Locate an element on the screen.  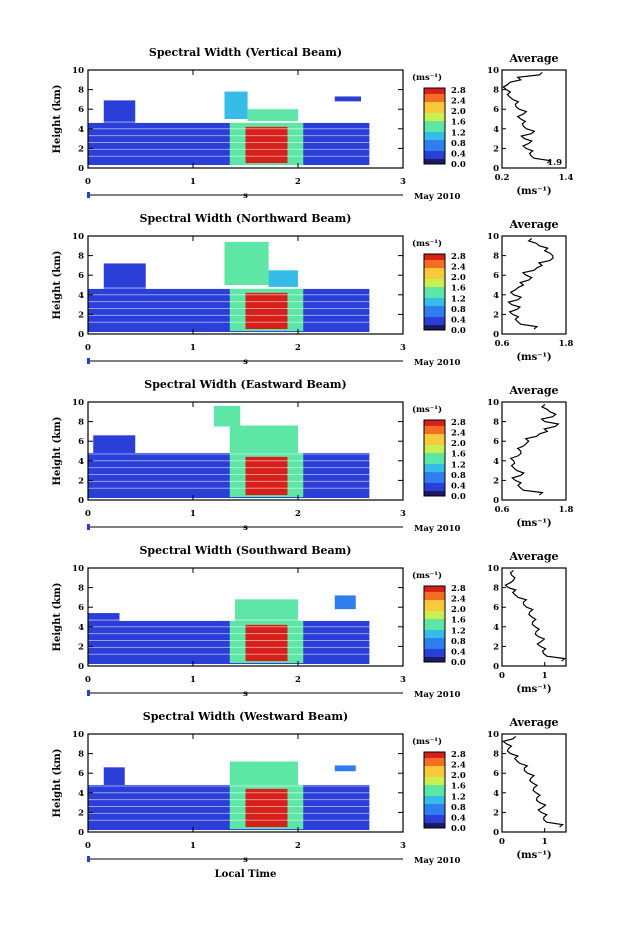
colorbar-tick-label: 0.8 is located at coordinates (458, 642).